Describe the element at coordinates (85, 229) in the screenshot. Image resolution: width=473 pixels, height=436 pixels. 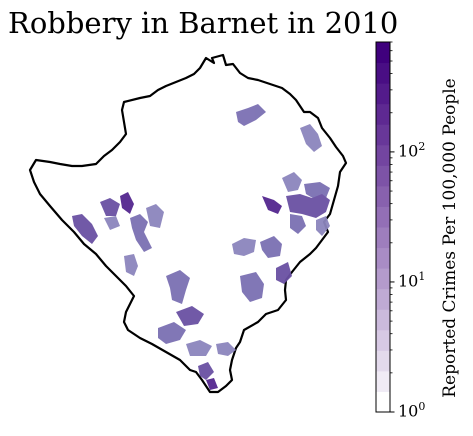
I see `area-west-edge` at that location.